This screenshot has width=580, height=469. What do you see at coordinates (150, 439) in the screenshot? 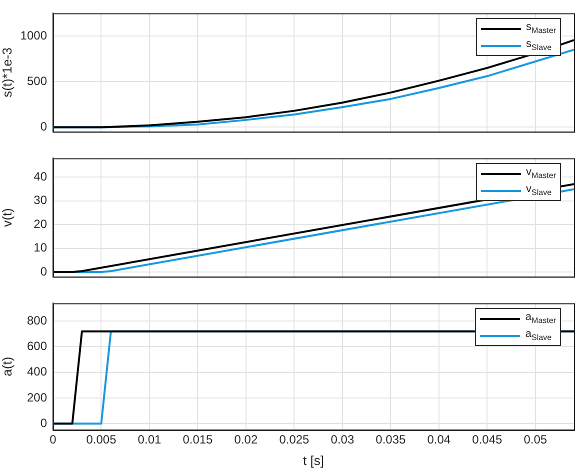
I see `x-tick-label: 0.01` at bounding box center [150, 439].